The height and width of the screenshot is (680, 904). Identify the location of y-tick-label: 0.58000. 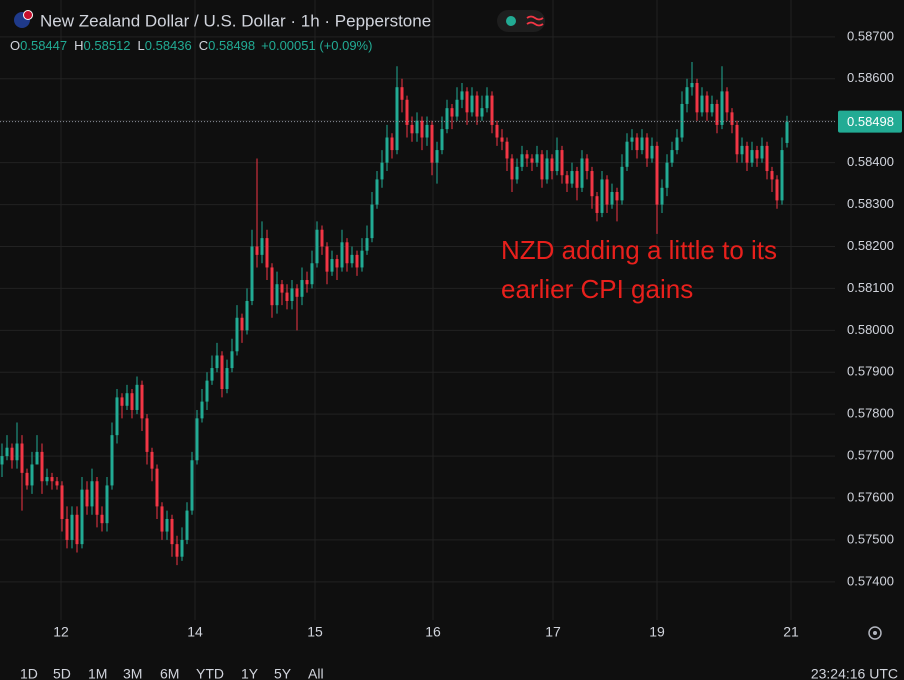
(870, 329).